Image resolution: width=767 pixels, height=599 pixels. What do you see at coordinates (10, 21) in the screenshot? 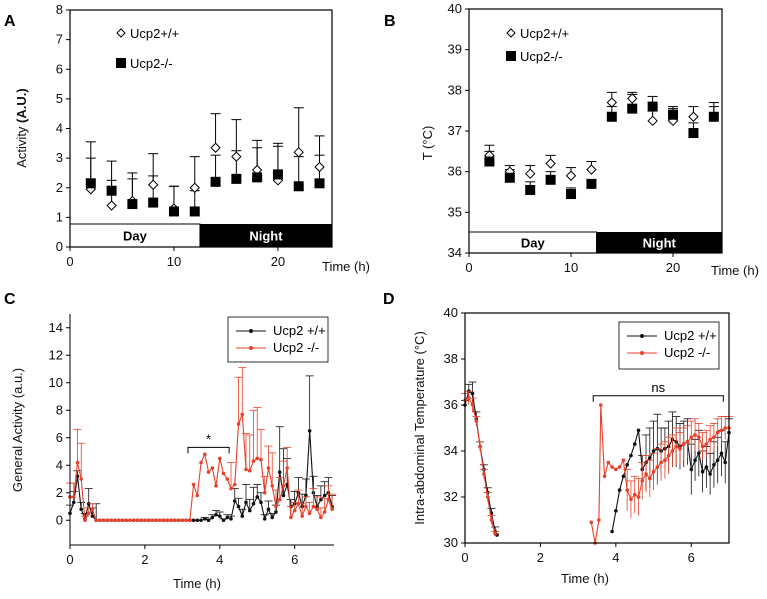
I see `panel-label-a: A` at bounding box center [10, 21].